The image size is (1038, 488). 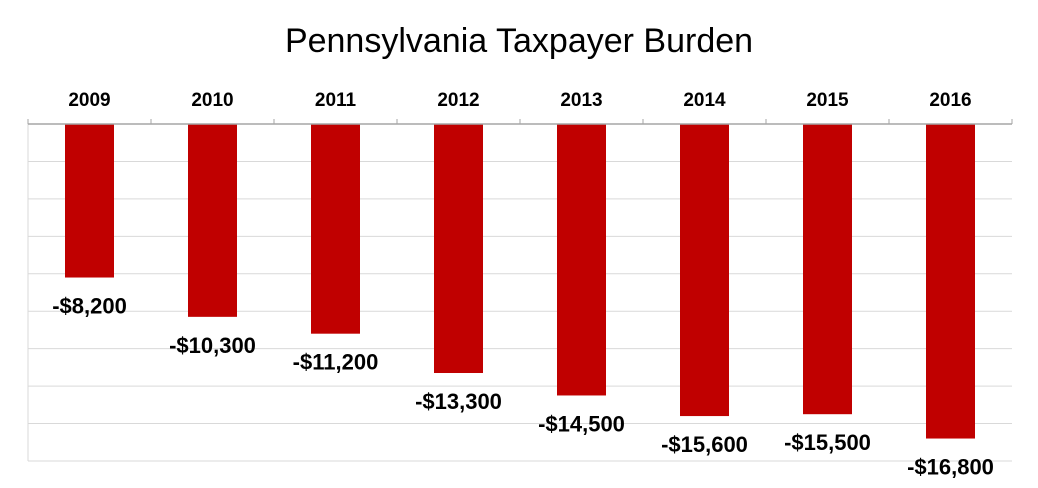 I want to click on category-label-2011: 2011, so click(x=336, y=100).